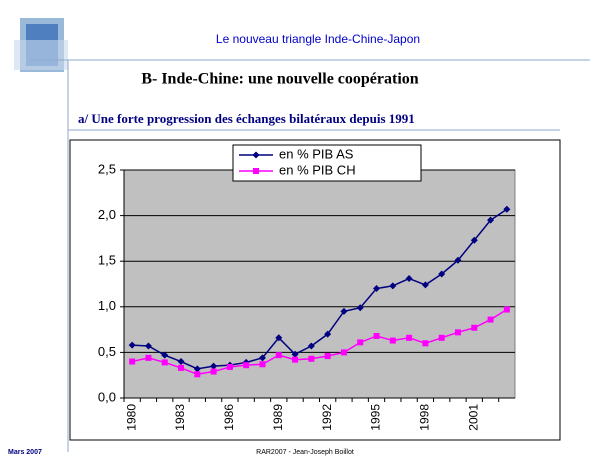 This screenshot has height=461, width=611. Describe the element at coordinates (25, 452) in the screenshot. I see `footer-left: Mars 2007` at that location.